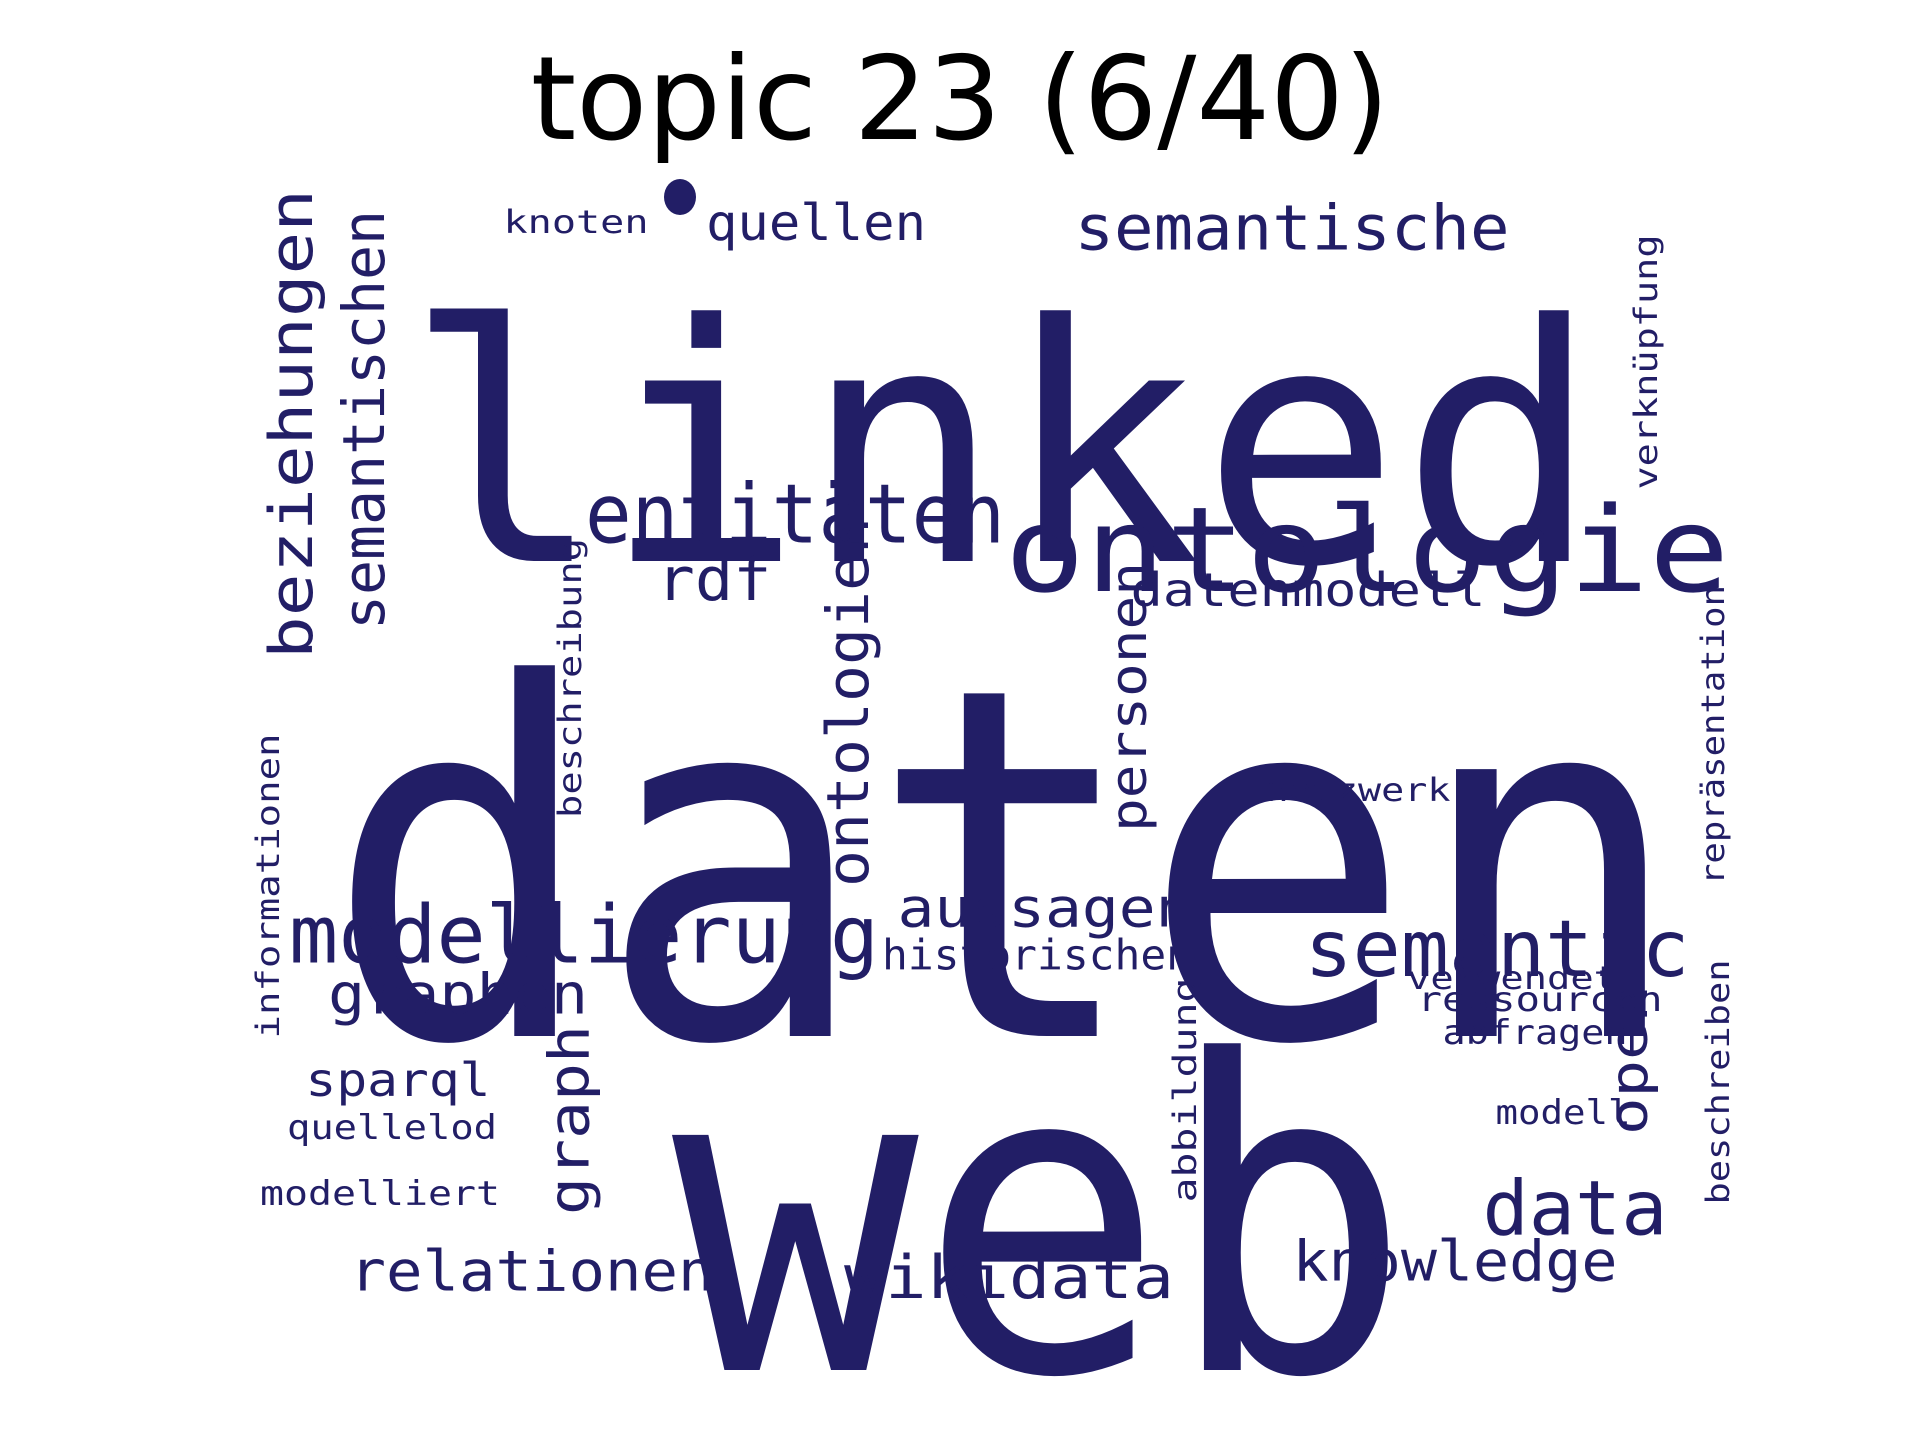 This screenshot has width=1920, height=1440. What do you see at coordinates (268, 886) in the screenshot?
I see `word-28: informationen` at bounding box center [268, 886].